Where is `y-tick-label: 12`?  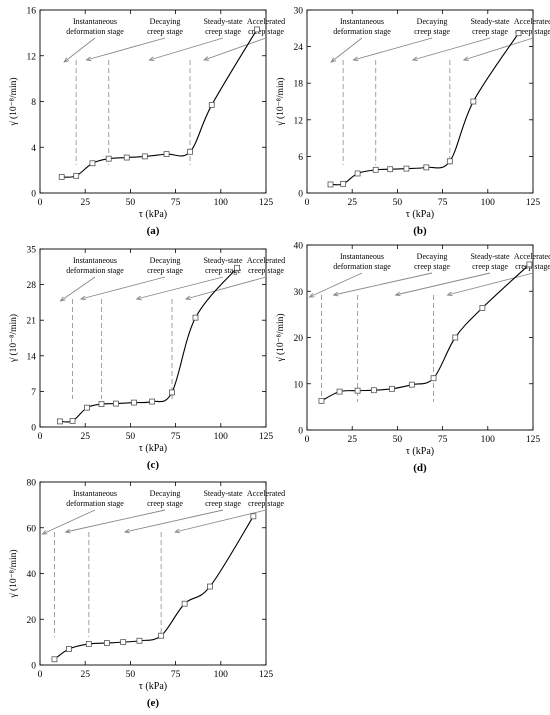
y-tick-label: 12 is located at coordinates (32, 57).